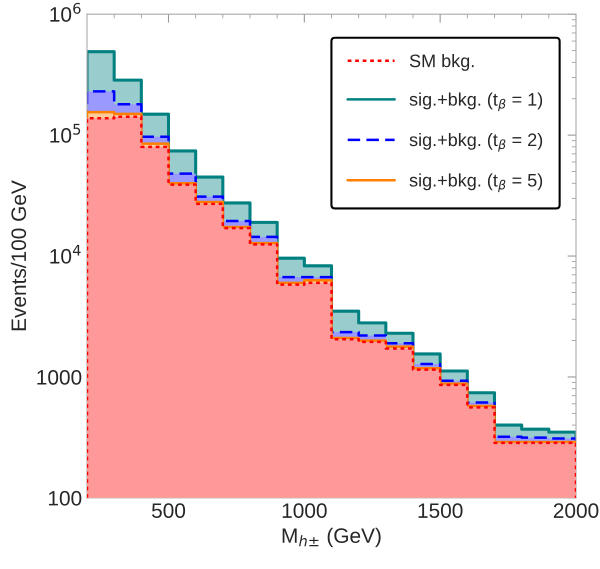 The height and width of the screenshot is (569, 600). I want to click on y-tick-label: 10$^{6}$, so click(65, 12).